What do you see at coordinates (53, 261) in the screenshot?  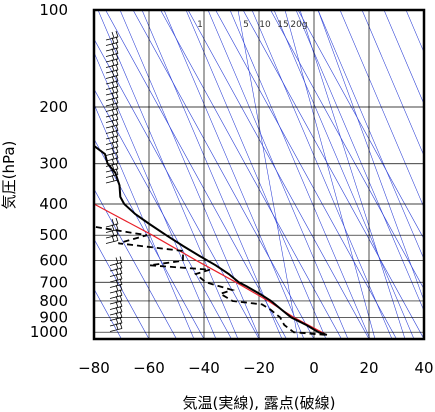 I see `y-tick-label: 600` at bounding box center [53, 261].